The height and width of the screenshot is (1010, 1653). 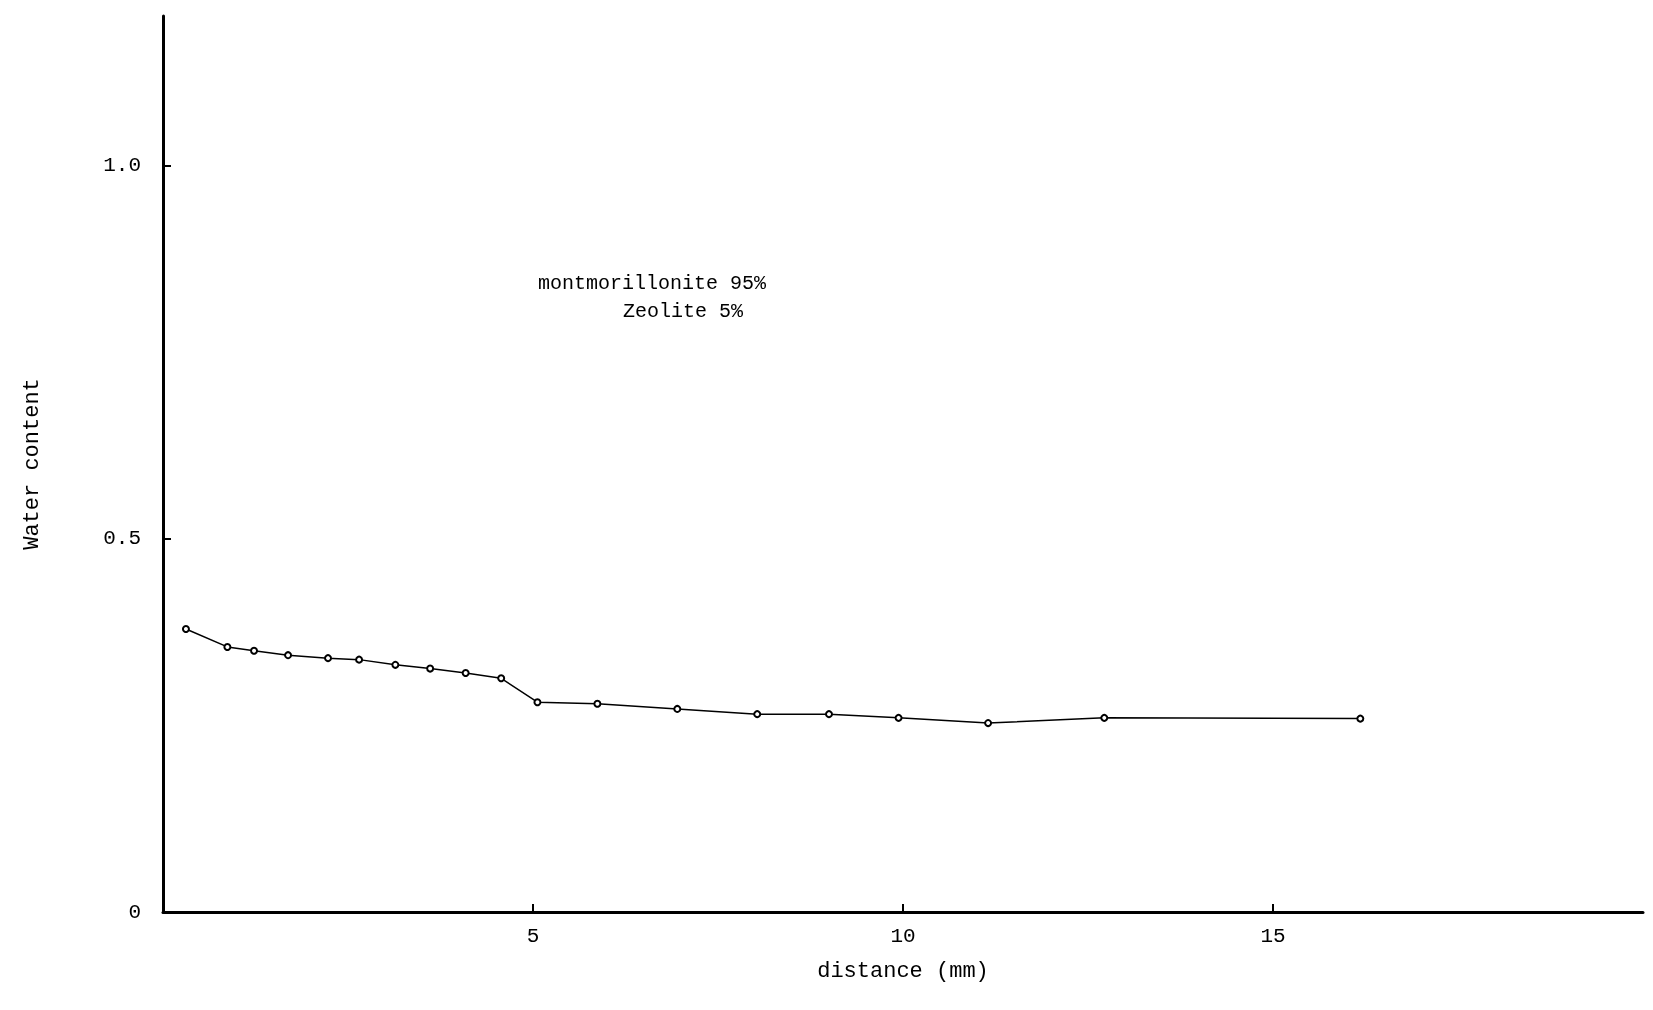 I want to click on annotation: montmorillonite 95%, so click(x=653, y=283).